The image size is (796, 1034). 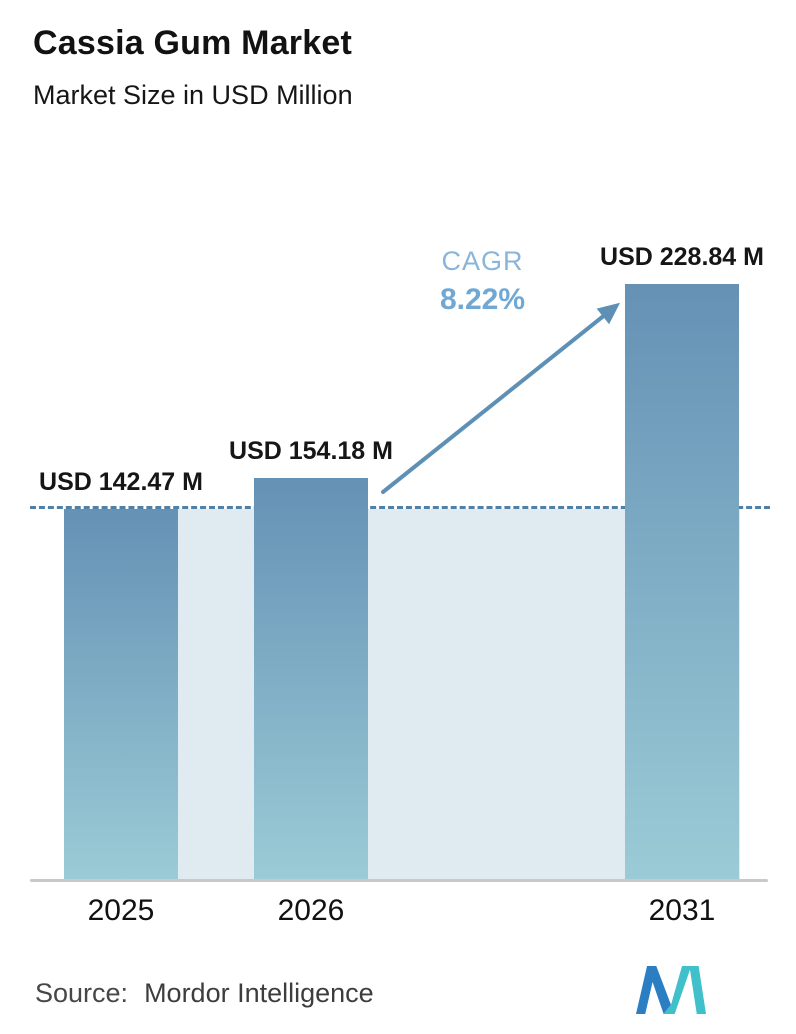 I want to click on cagr-value: 8.22%, so click(x=482, y=299).